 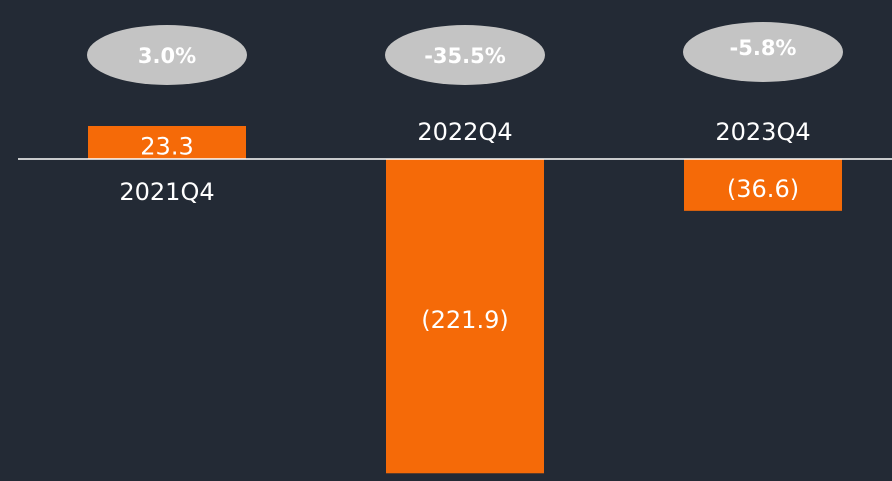 What do you see at coordinates (763, 189) in the screenshot?
I see `value-label: (36.6)` at bounding box center [763, 189].